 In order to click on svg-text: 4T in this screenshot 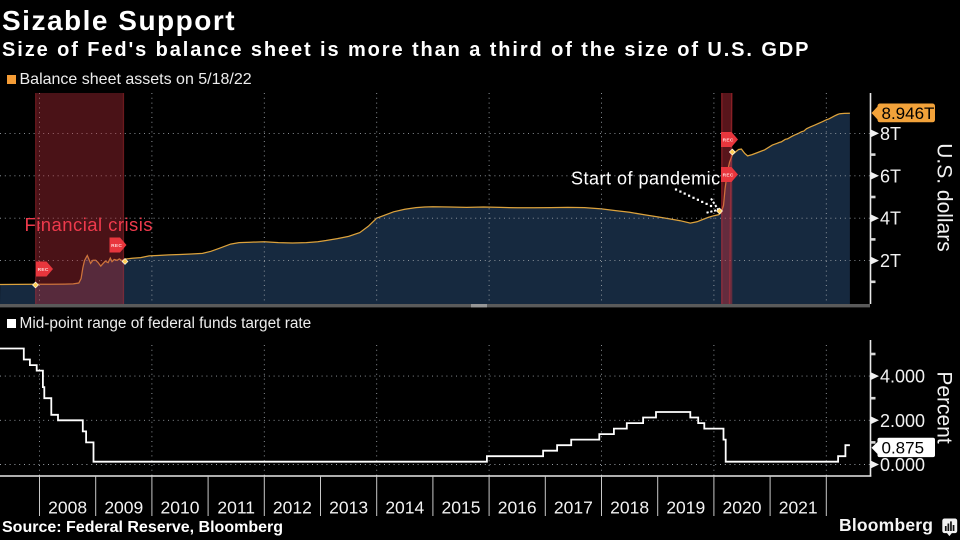, I will do `click(890, 219)`.